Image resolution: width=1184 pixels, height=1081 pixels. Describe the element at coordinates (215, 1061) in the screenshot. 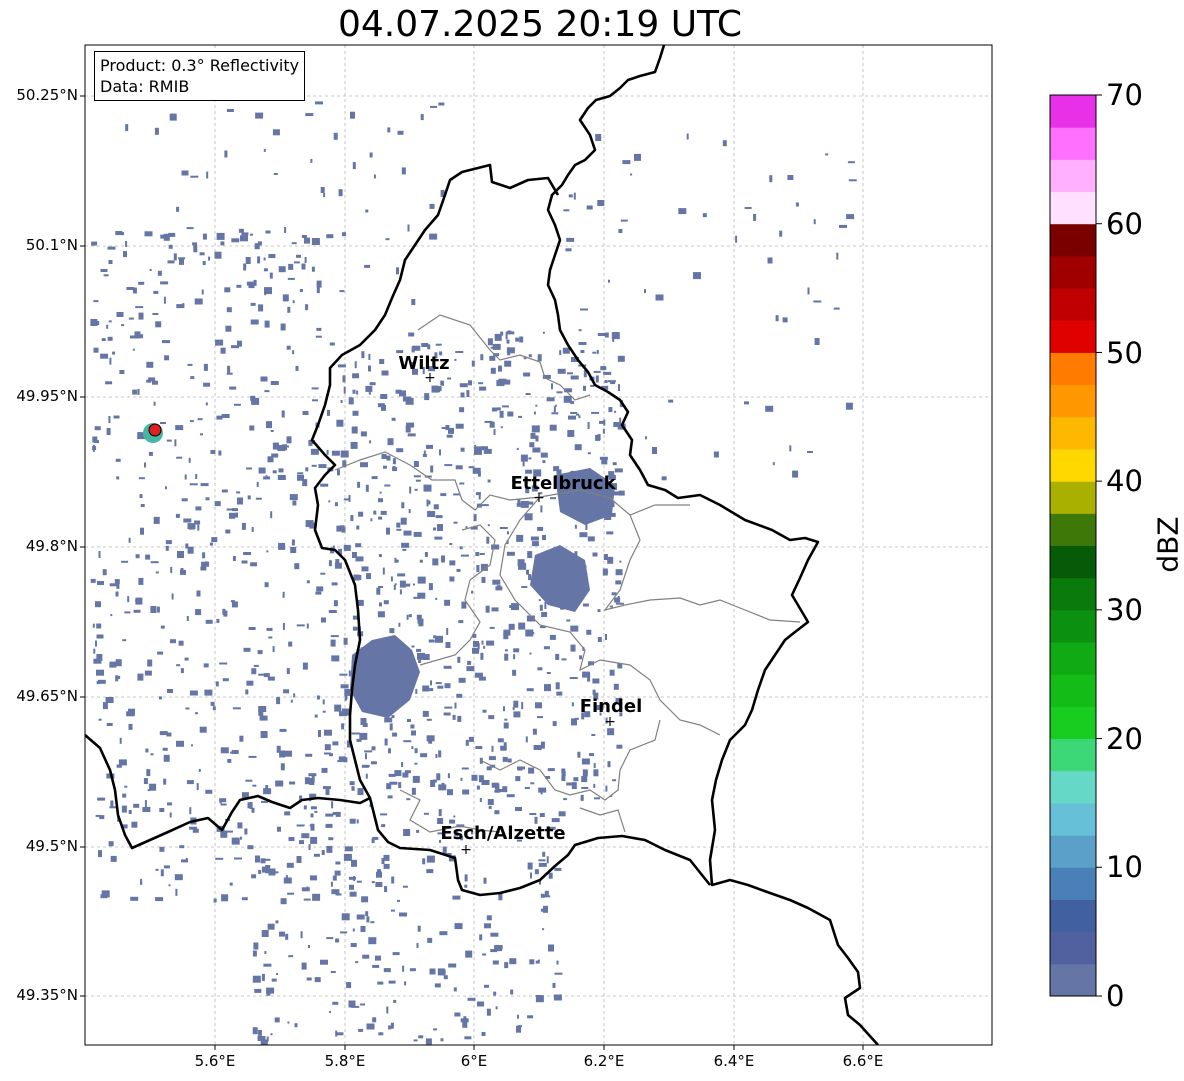

I see `lon-label: 5.6°E` at that location.